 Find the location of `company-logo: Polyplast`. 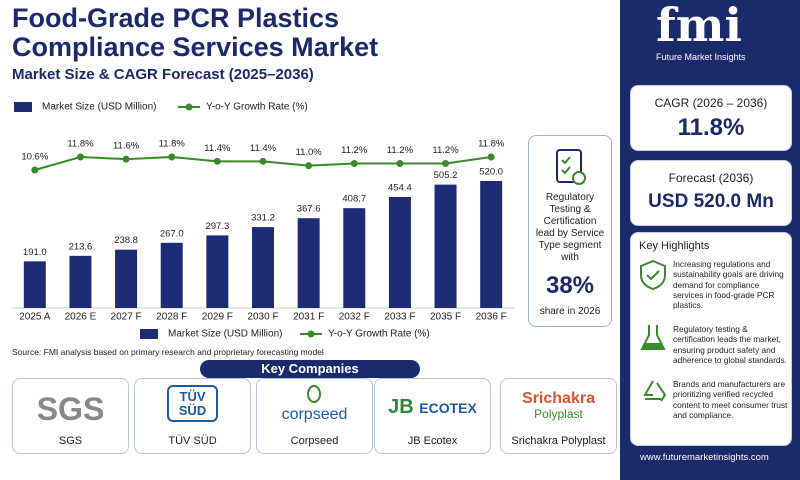

company-logo: Polyplast is located at coordinates (558, 413).